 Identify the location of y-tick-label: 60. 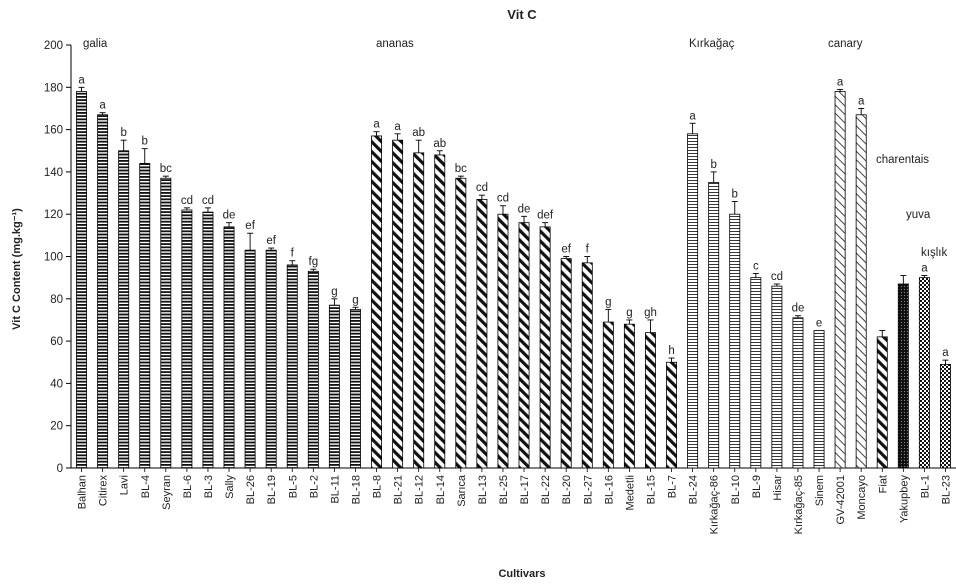
(56, 342).